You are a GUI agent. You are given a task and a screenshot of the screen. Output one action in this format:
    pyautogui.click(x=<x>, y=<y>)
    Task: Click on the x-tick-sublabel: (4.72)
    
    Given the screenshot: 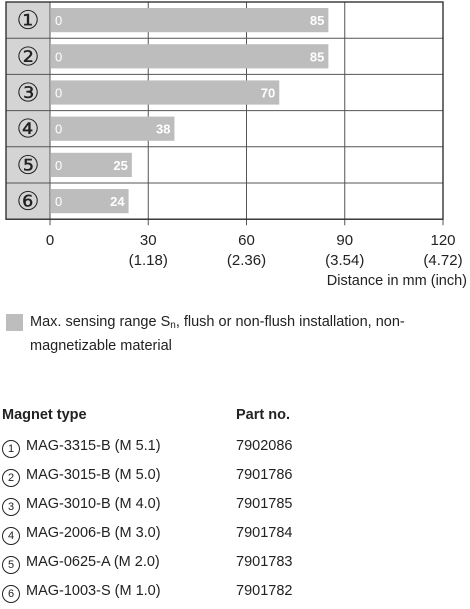 What is the action you would take?
    pyautogui.click(x=442, y=260)
    